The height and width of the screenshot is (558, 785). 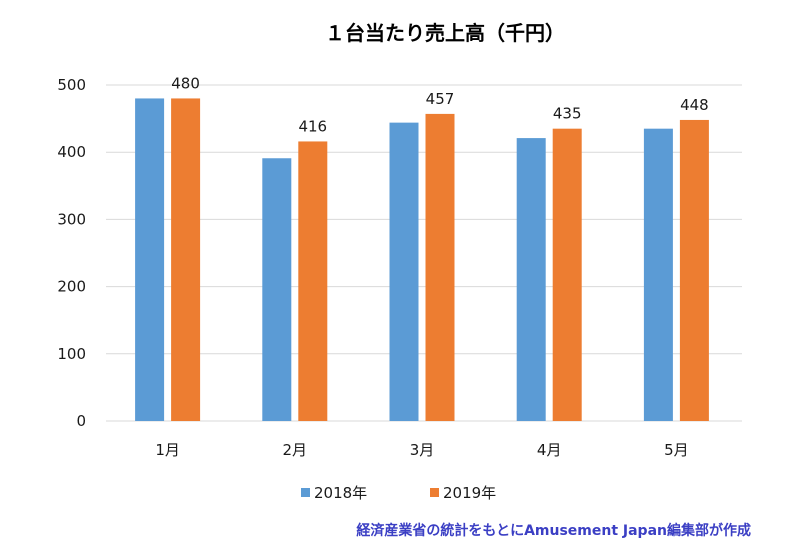 I want to click on x-tick-label: 3月, so click(x=422, y=450).